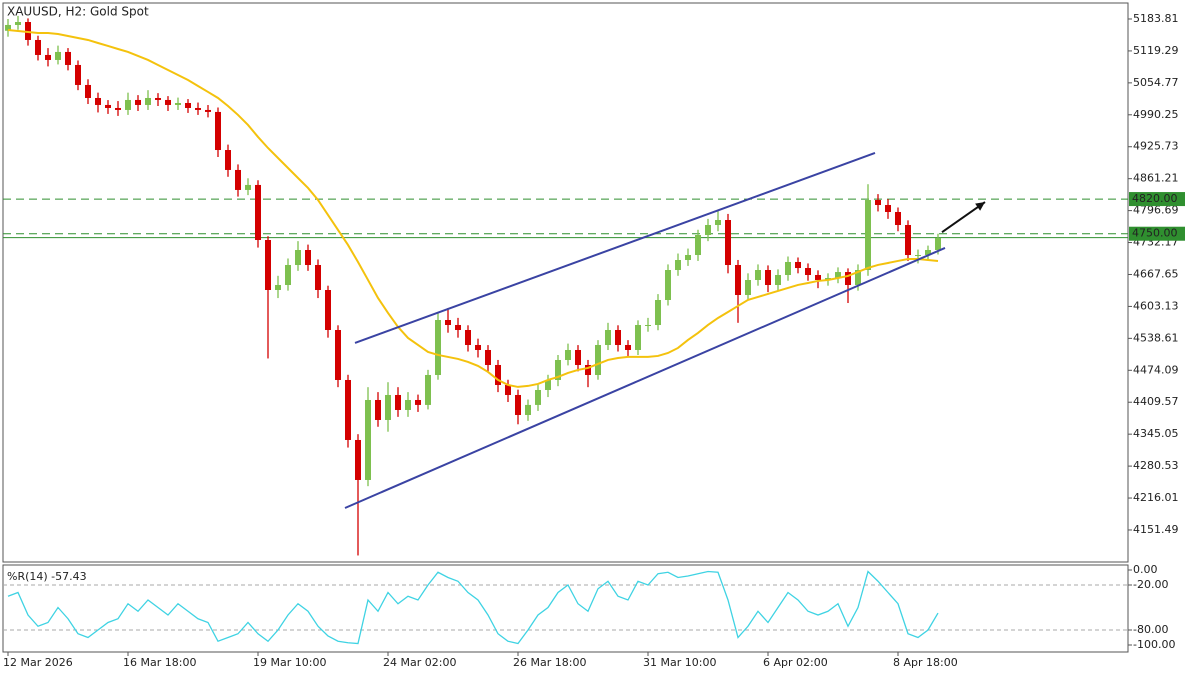  I want to click on x-tick-label: 16 Mar 18:00, so click(159, 662).